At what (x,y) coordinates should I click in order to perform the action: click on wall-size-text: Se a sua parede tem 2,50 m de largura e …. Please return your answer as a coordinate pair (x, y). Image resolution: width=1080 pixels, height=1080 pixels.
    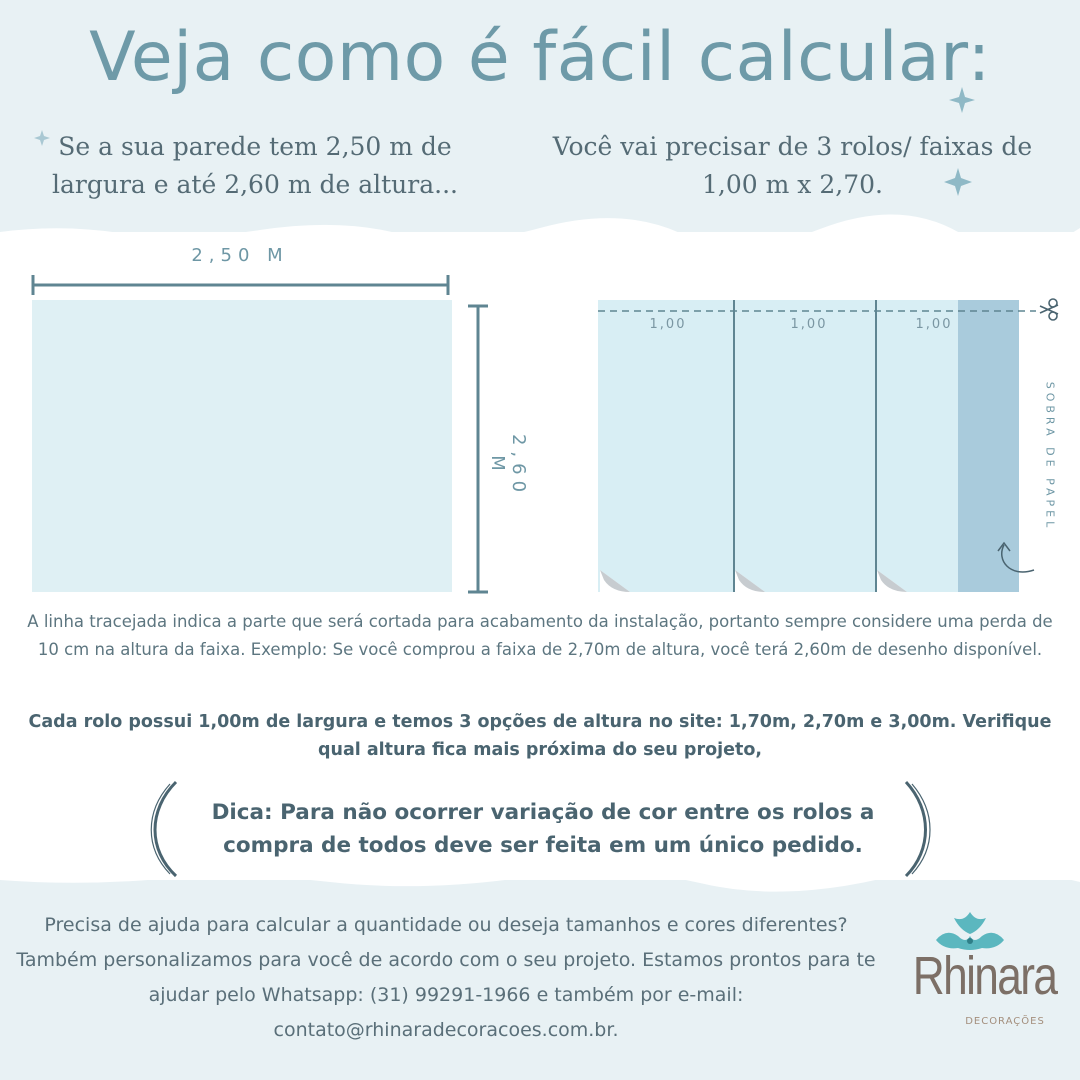
    Looking at the image, I should click on (255, 165).